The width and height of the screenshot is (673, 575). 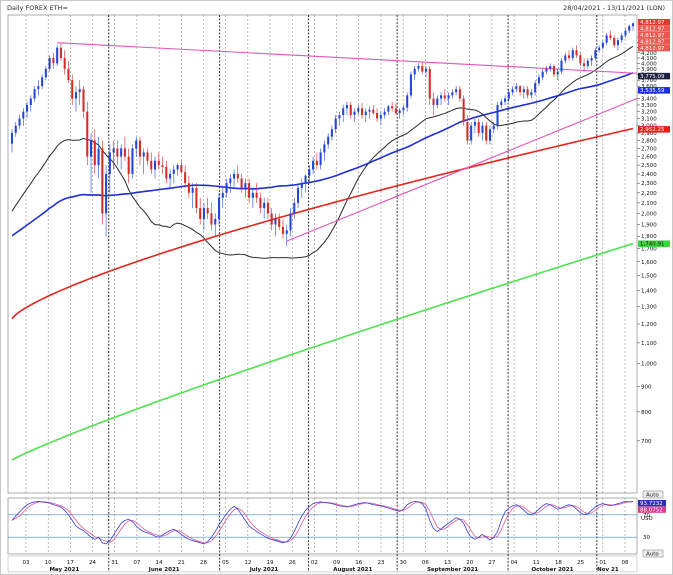 What do you see at coordinates (181, 563) in the screenshot?
I see `x-day-label: 21` at bounding box center [181, 563].